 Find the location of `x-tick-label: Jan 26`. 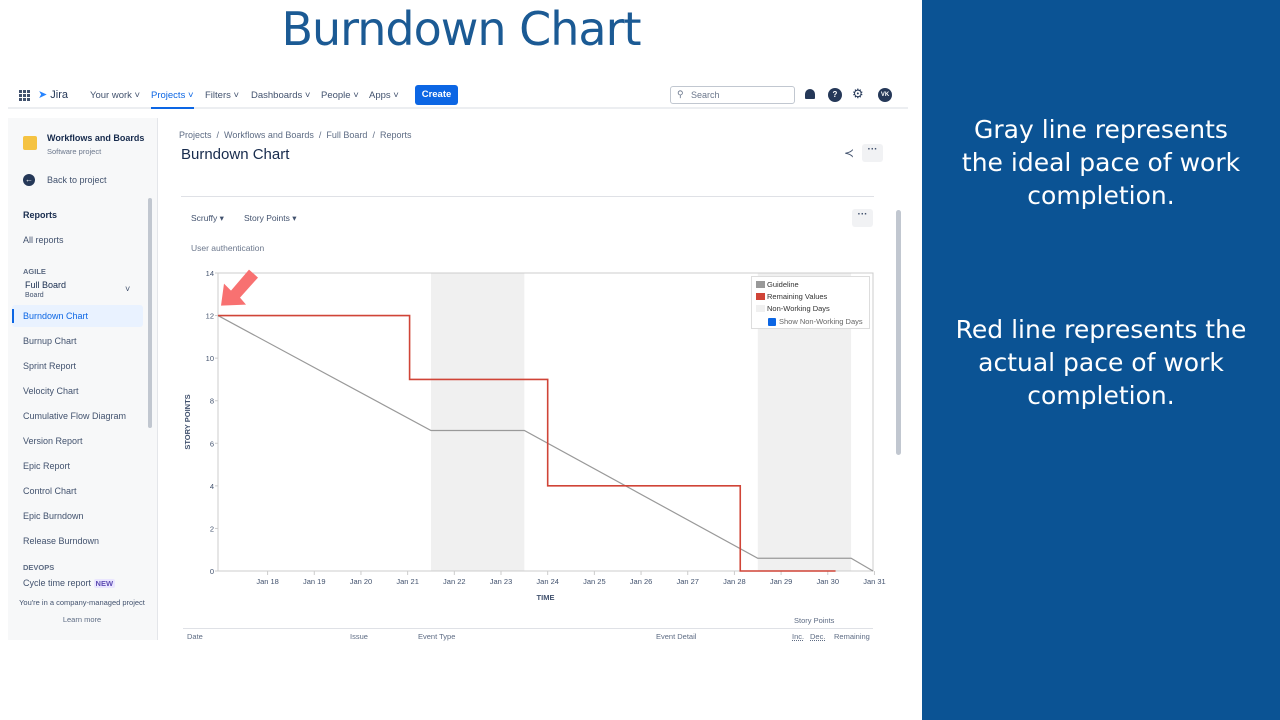

x-tick-label: Jan 26 is located at coordinates (641, 581).